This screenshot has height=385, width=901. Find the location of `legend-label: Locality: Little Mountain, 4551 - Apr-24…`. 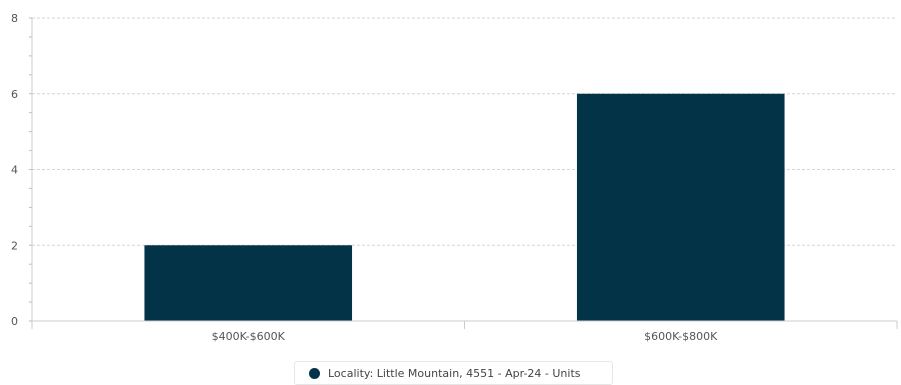

legend-label: Locality: Little Mountain, 4551 - Apr-24… is located at coordinates (454, 373).